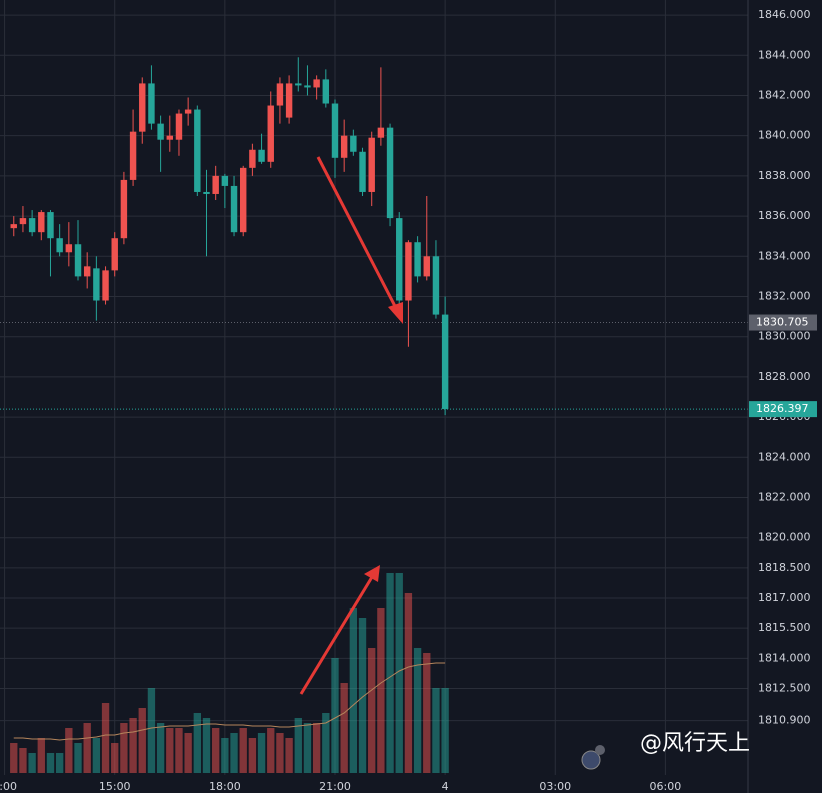 The image size is (822, 793). I want to click on y-tick-label: 1838.000, so click(784, 175).